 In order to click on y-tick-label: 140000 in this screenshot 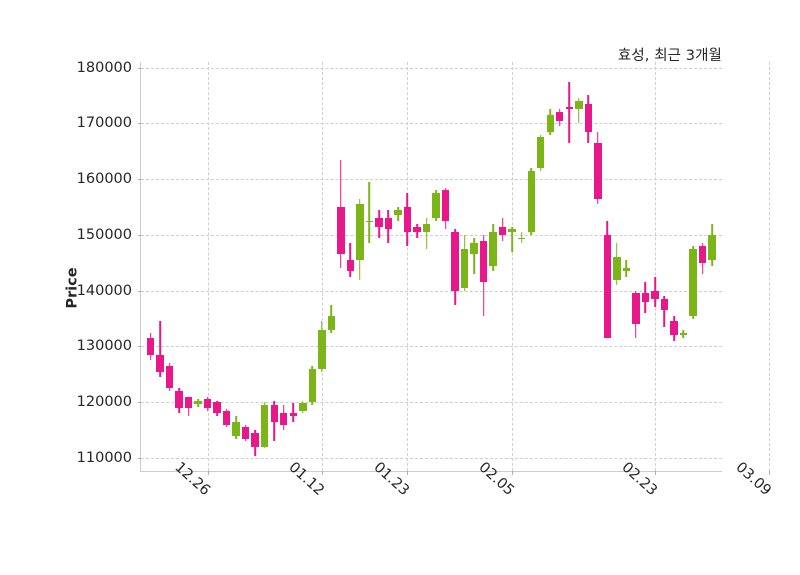, I will do `click(104, 290)`.